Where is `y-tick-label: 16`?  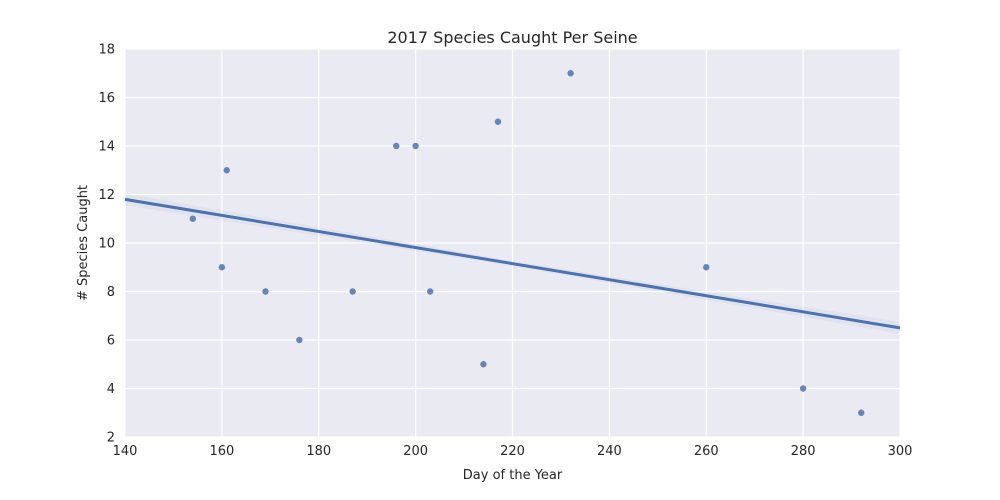 y-tick-label: 16 is located at coordinates (106, 98).